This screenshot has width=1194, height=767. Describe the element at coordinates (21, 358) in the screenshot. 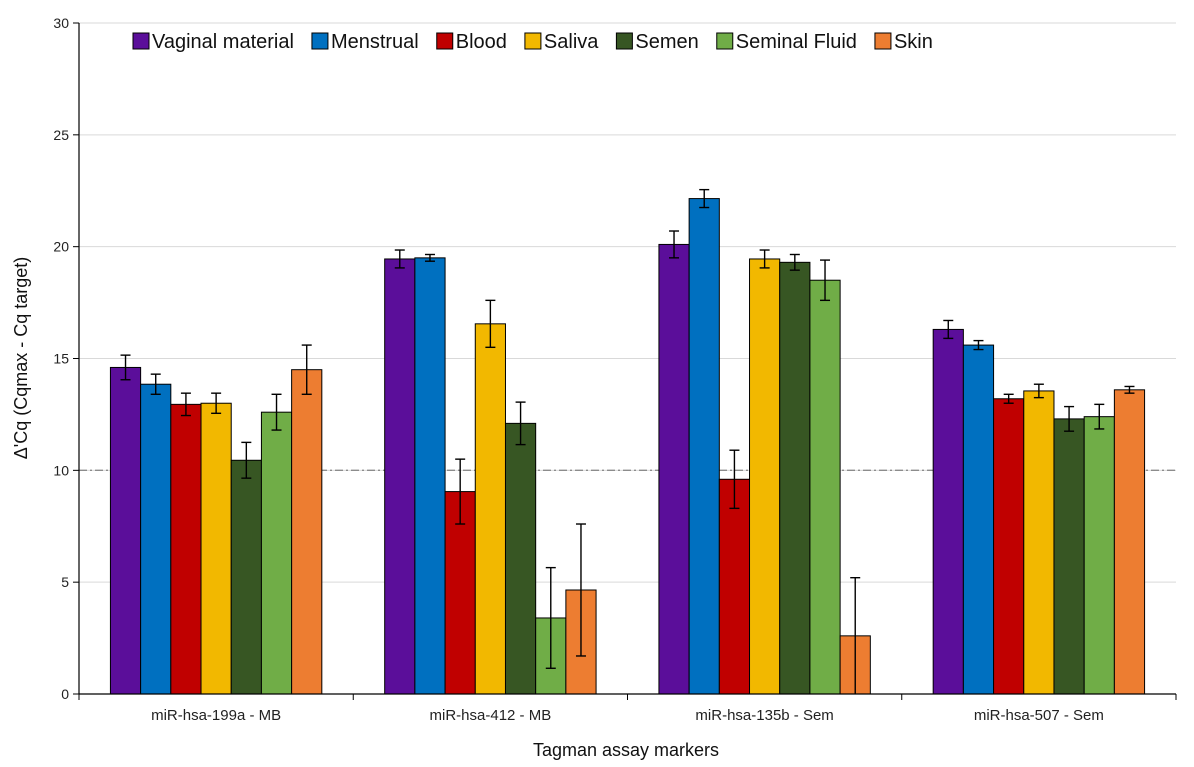

I see `y-axis-title: Δ'Cq (Cqmax - Cq target)` at that location.